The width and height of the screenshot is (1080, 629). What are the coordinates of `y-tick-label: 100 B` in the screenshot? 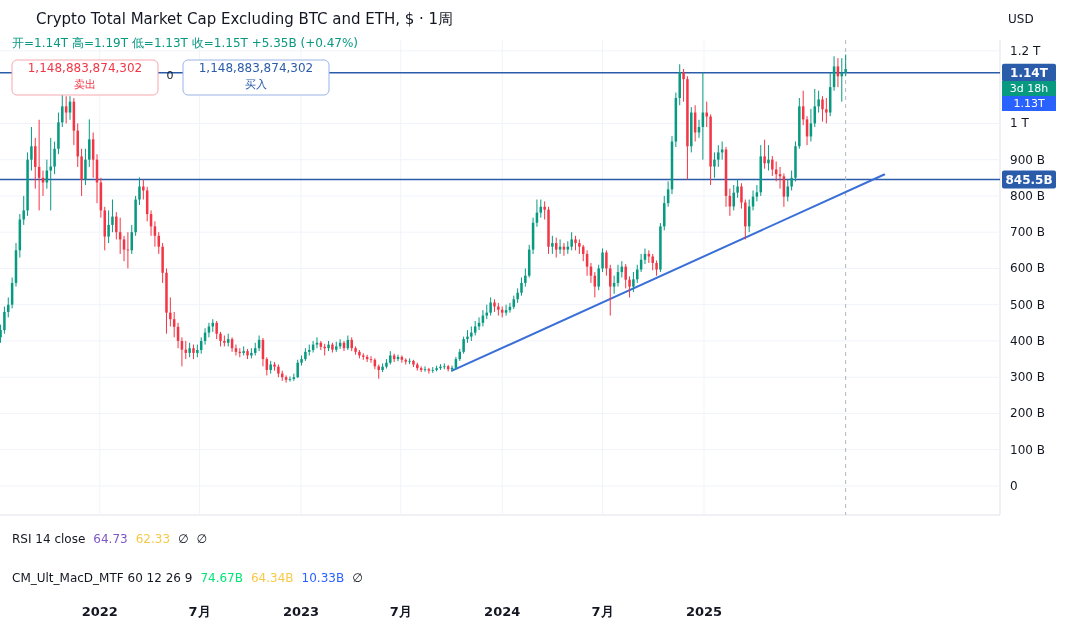 It's located at (1027, 449).